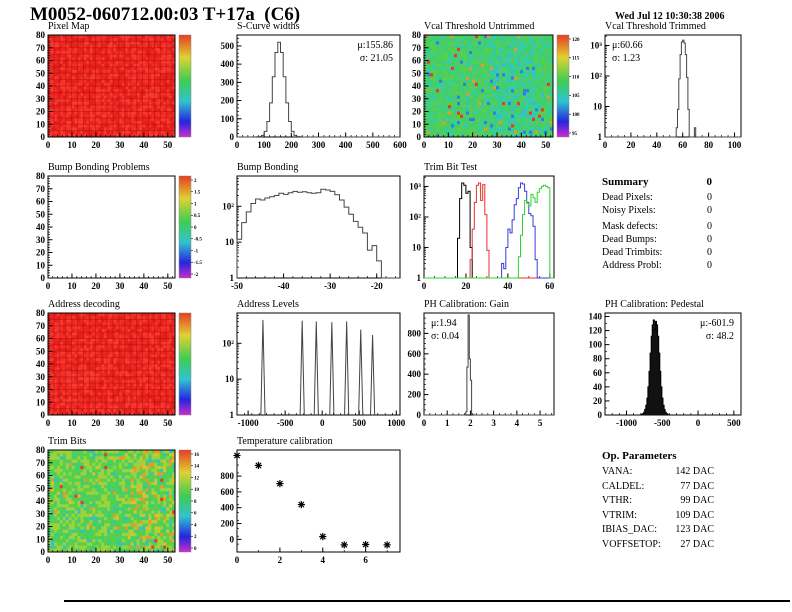  Describe the element at coordinates (627, 45) in the screenshot. I see `svg-text: μ:60.66` at that location.